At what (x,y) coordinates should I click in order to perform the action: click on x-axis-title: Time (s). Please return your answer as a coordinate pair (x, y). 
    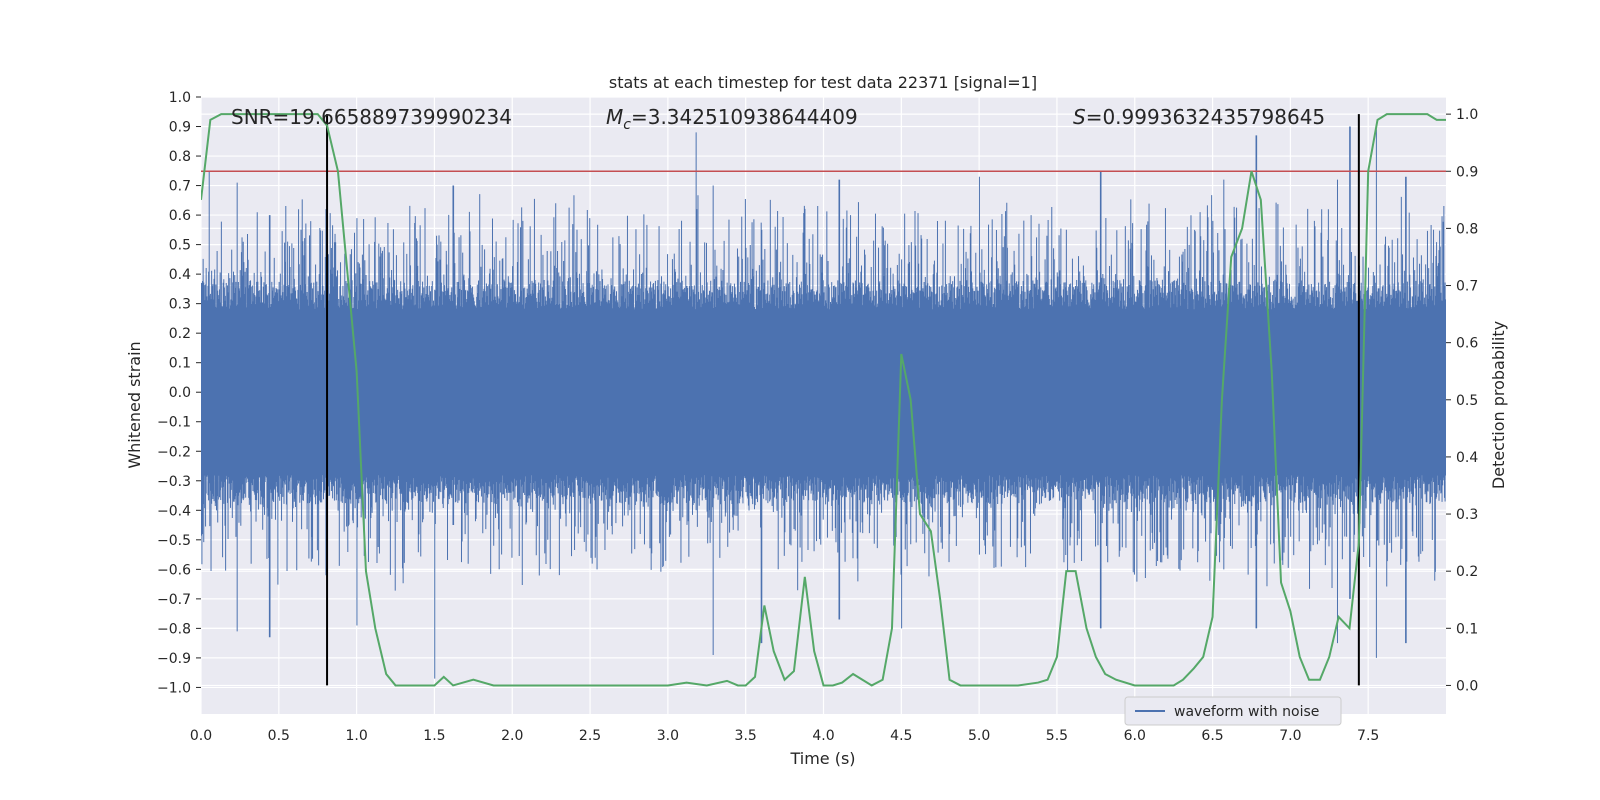
    Looking at the image, I should click on (822, 758).